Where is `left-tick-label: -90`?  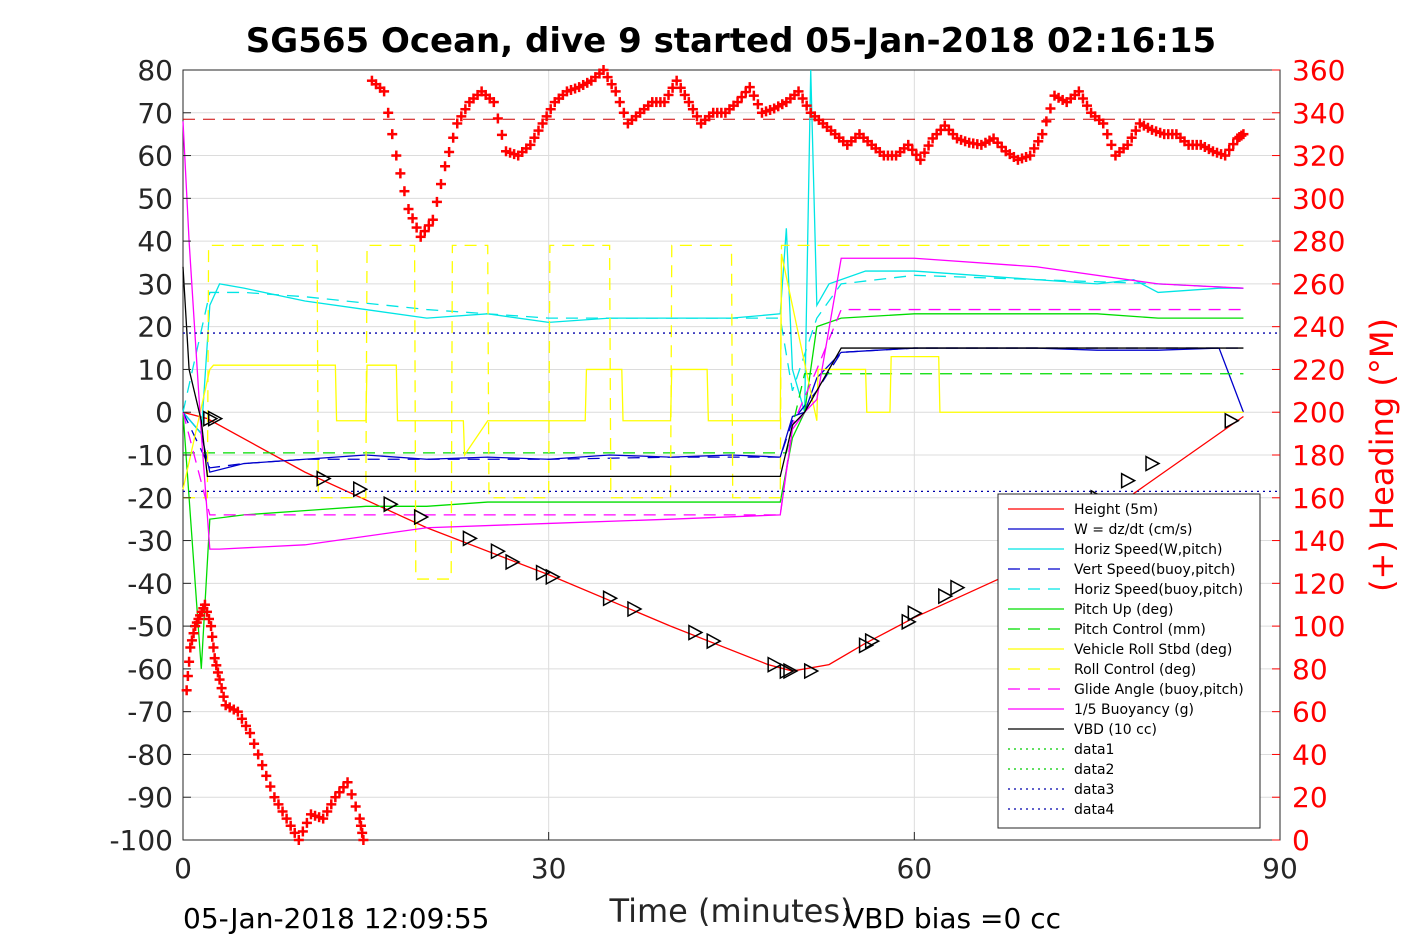
left-tick-label: -90 is located at coordinates (150, 797).